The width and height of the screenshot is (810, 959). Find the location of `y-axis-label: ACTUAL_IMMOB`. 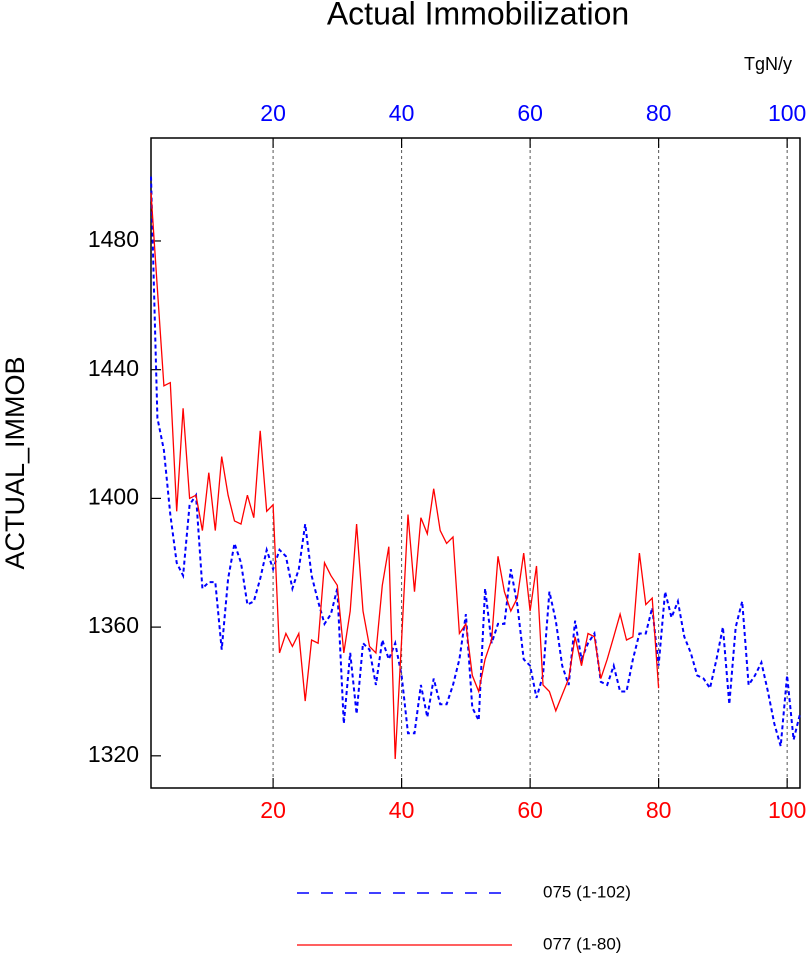

y-axis-label: ACTUAL_IMMOB is located at coordinates (15, 462).